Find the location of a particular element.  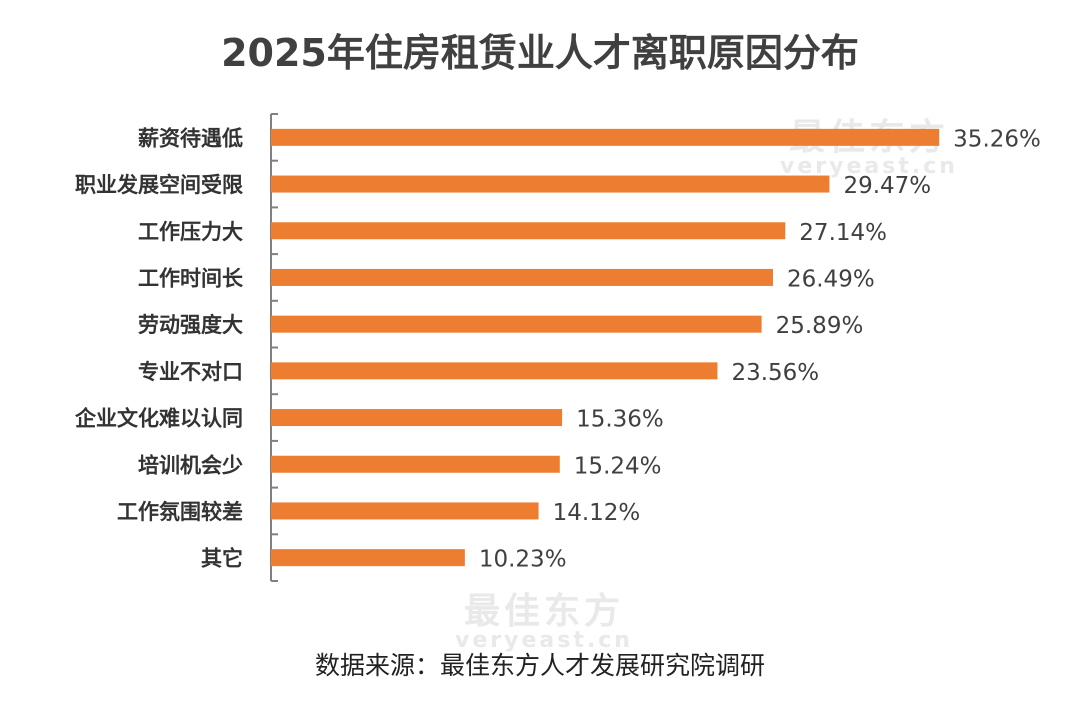

category-label: 劳动强度大 is located at coordinates (190, 325).